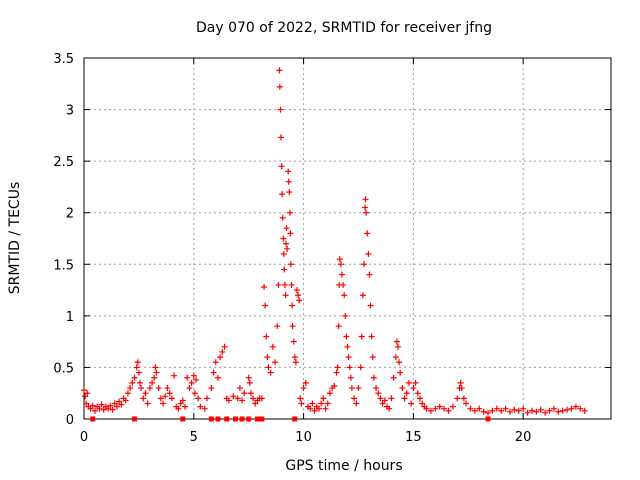  What do you see at coordinates (70, 111) in the screenshot?
I see `y-tick-label: 3` at bounding box center [70, 111].